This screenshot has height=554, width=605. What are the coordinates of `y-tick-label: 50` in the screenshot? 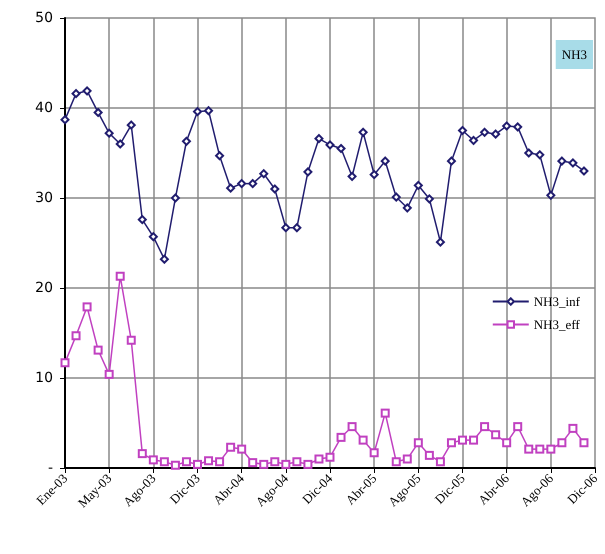 It's located at (44, 18).